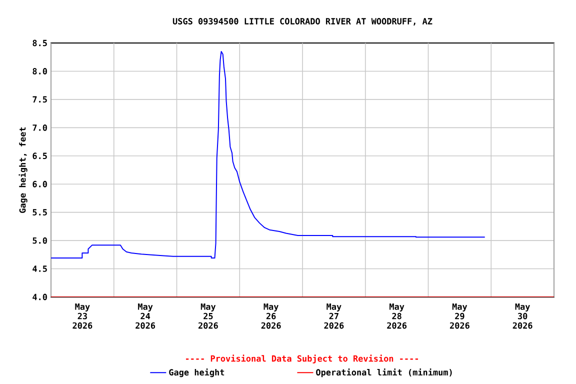  I want to click on legend-label: Operational limit (minimum), so click(384, 373).